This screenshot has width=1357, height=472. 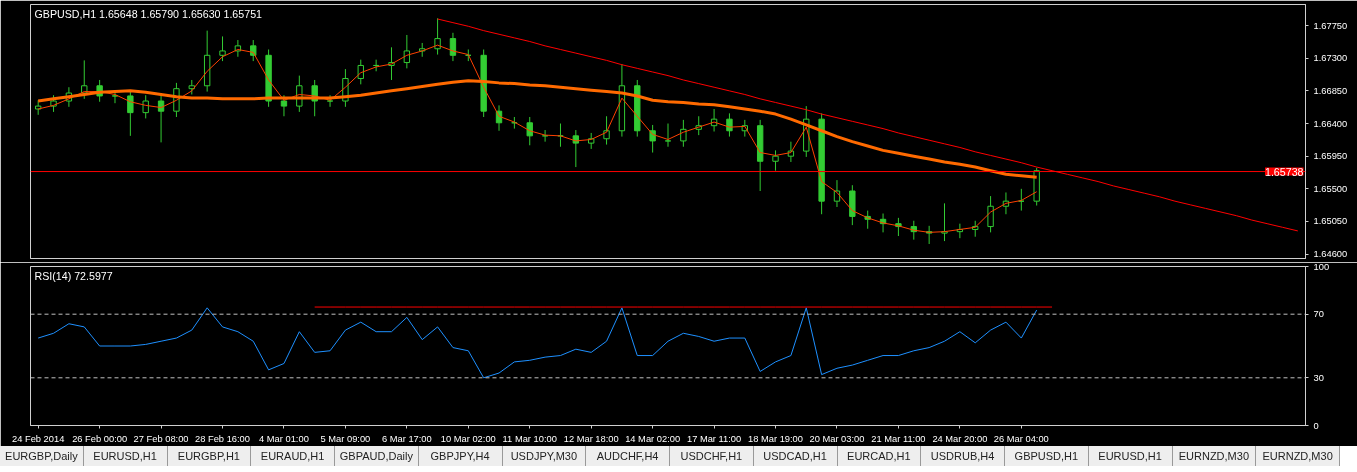 I want to click on x-tick-label: 26 Feb 00:00, so click(x=100, y=438).